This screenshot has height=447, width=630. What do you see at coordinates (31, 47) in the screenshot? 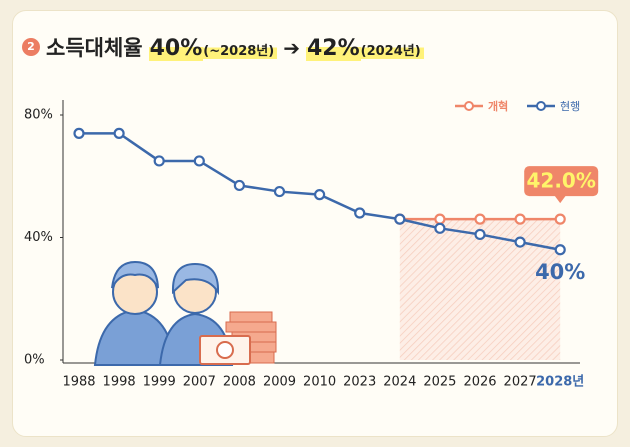
I see `badge: 2` at bounding box center [31, 47].